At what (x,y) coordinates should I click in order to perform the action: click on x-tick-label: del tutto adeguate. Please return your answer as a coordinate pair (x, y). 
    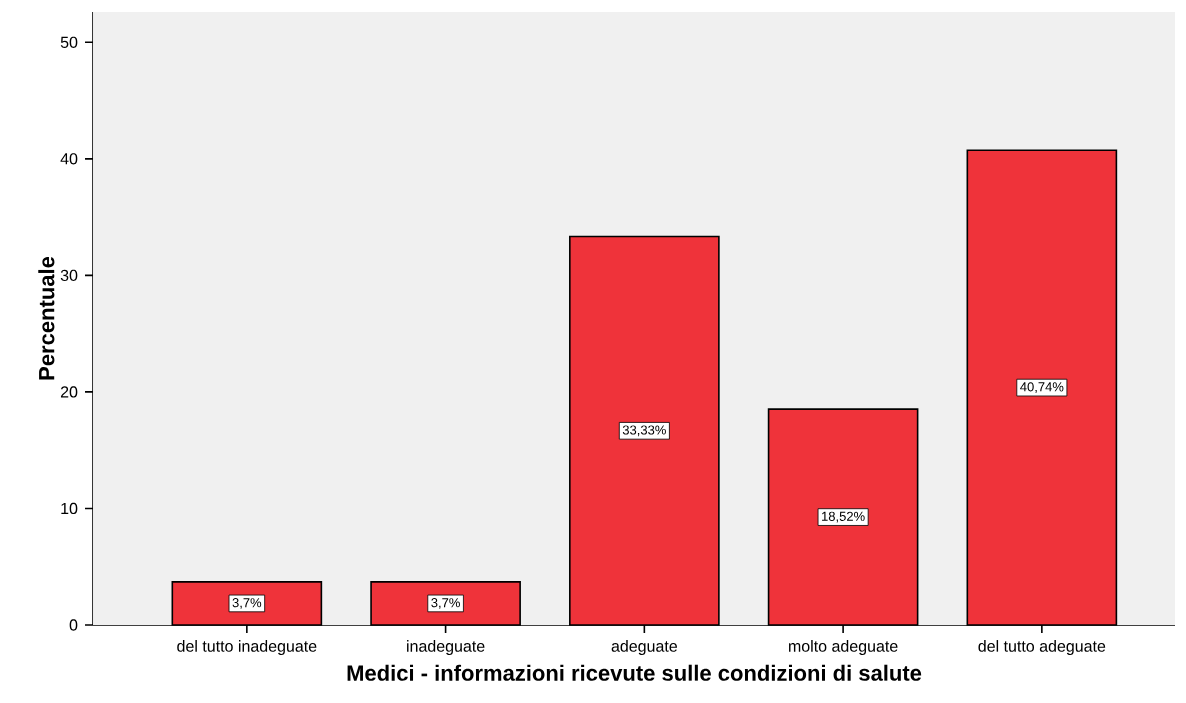
    Looking at the image, I should click on (1042, 647).